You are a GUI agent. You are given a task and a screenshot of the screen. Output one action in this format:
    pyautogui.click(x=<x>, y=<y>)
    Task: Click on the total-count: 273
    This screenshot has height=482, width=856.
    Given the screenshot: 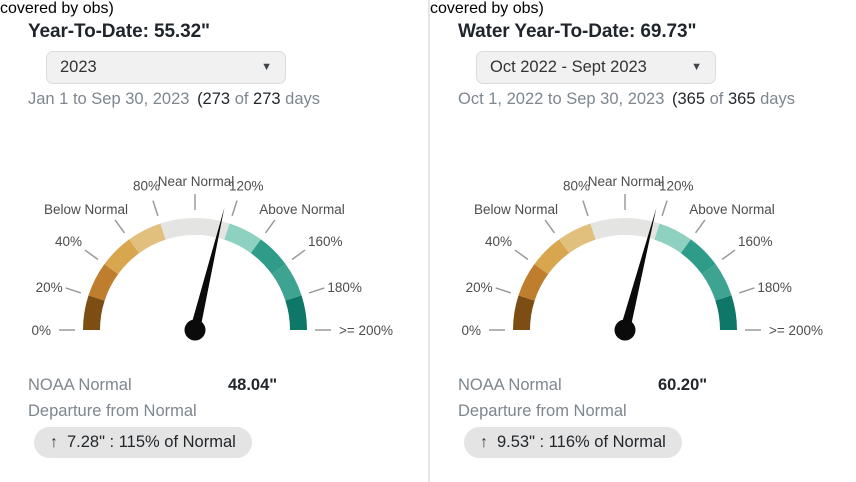 What is the action you would take?
    pyautogui.click(x=267, y=99)
    